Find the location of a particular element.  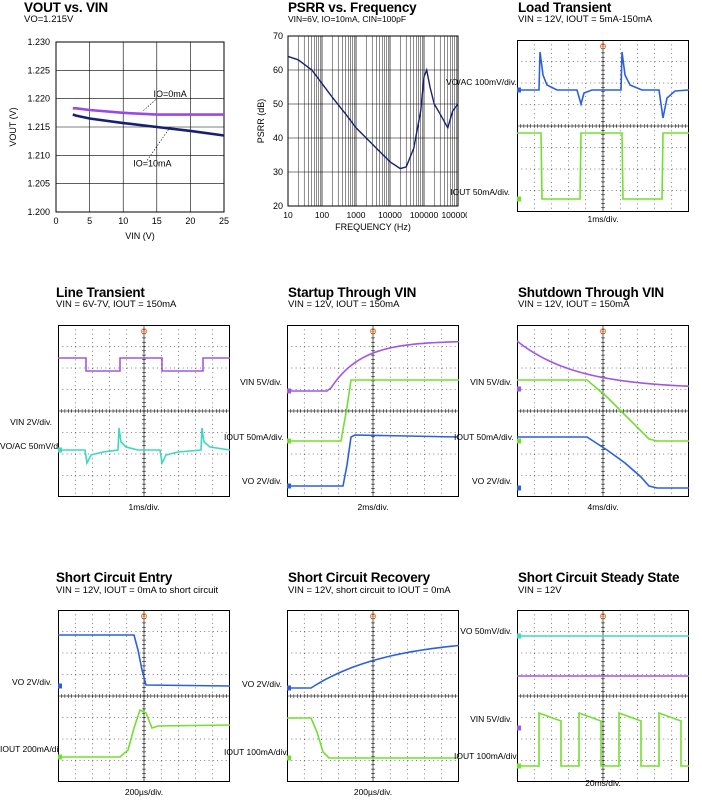

shutdown-scope: ⊕ is located at coordinates (603, 411).